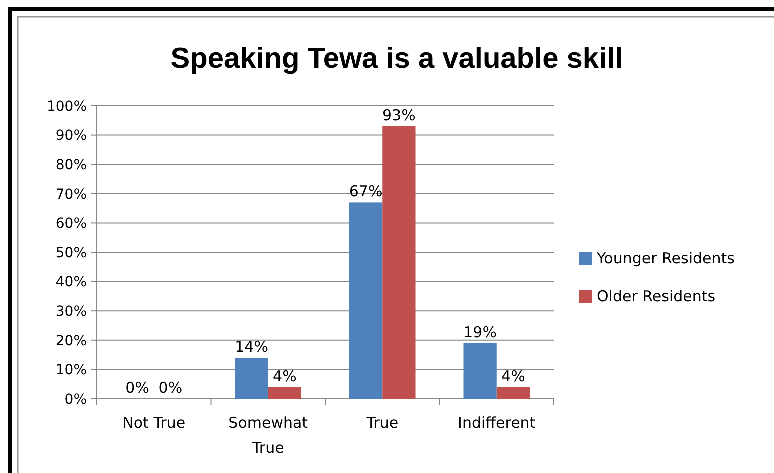 The width and height of the screenshot is (774, 473). Describe the element at coordinates (382, 423) in the screenshot. I see `x-tick-label: True` at that location.